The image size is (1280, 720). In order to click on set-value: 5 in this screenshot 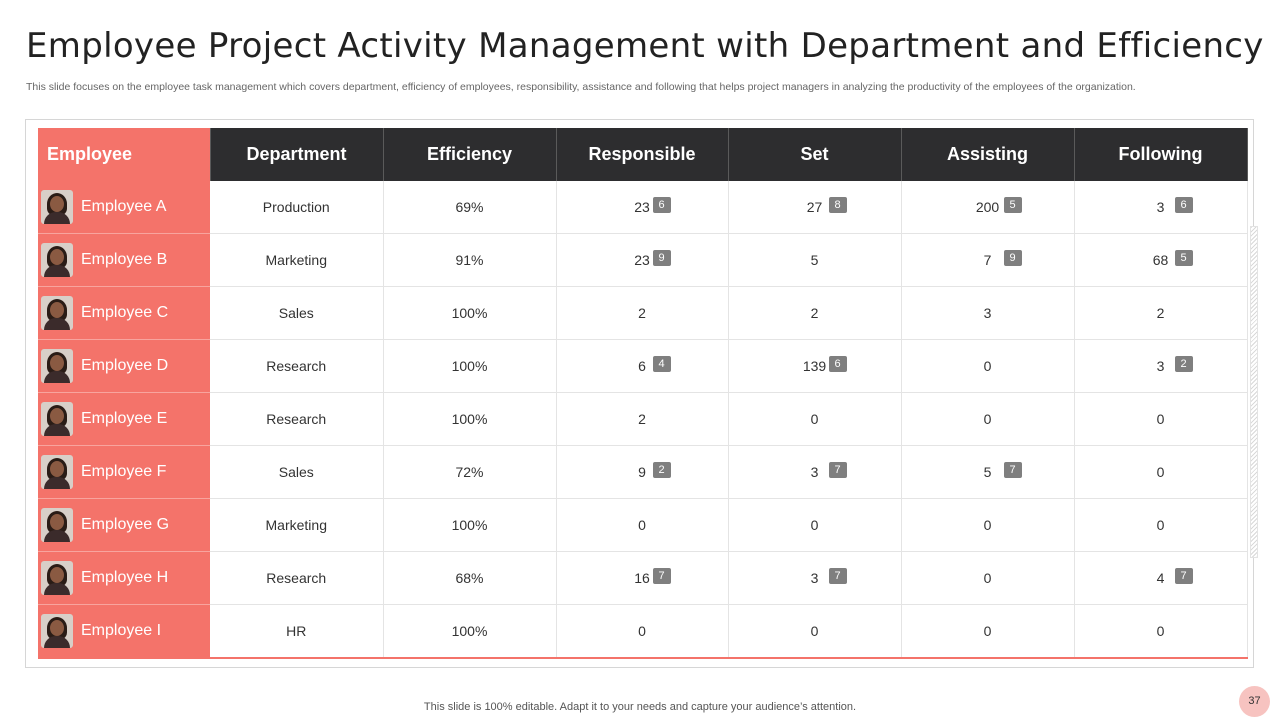, I will do `click(814, 260)`.